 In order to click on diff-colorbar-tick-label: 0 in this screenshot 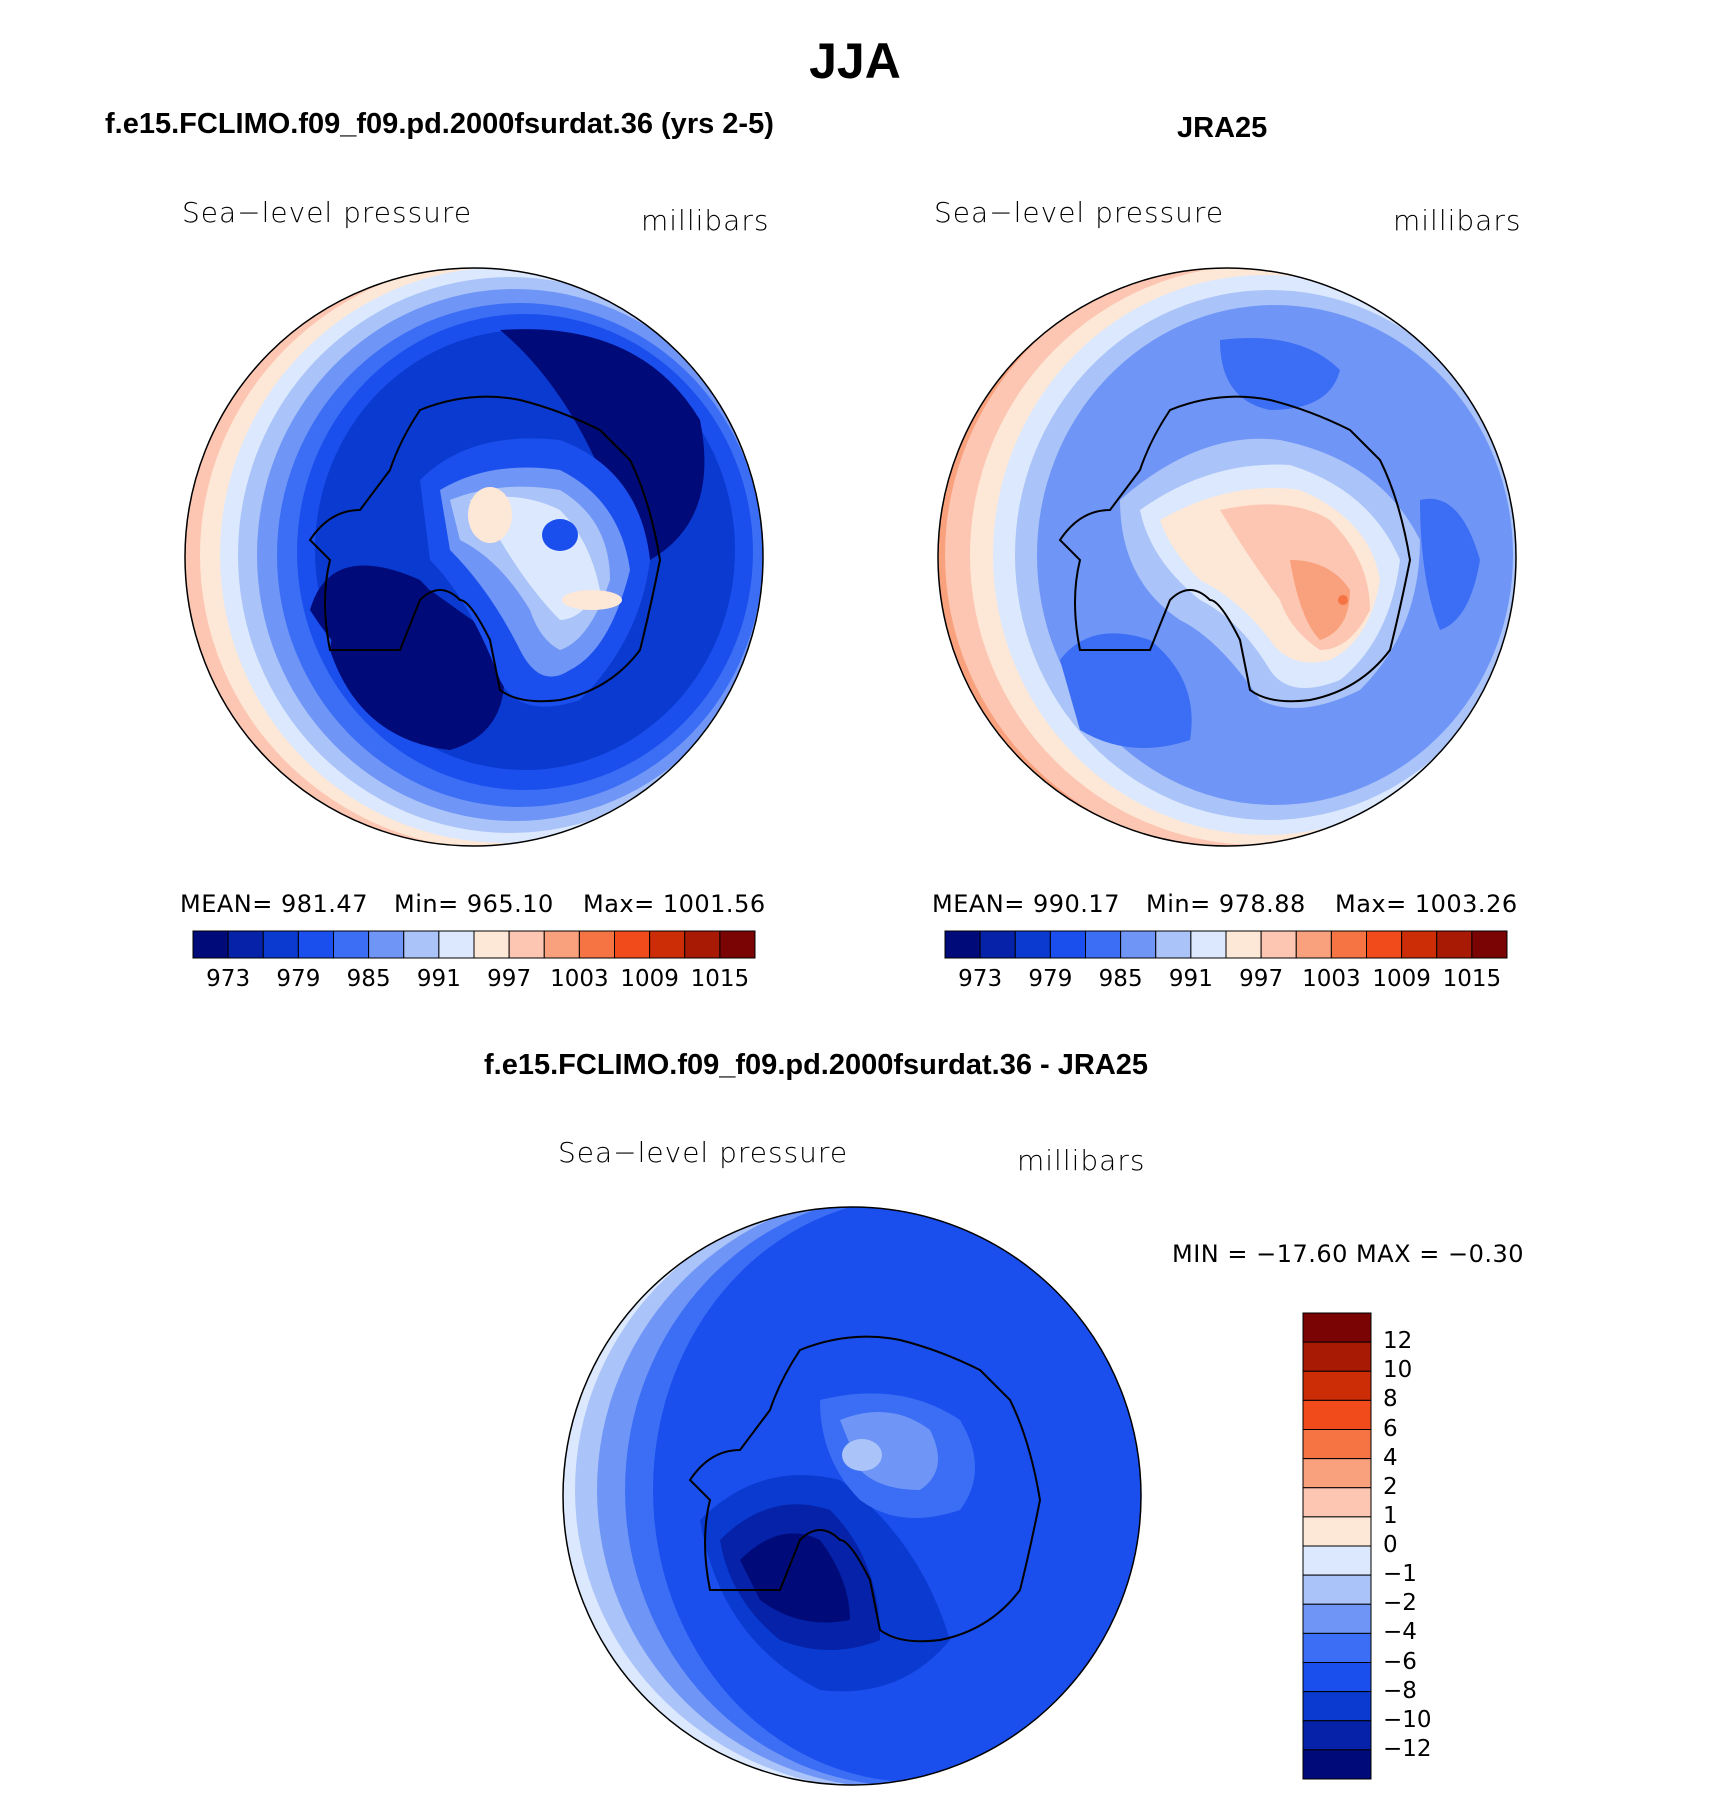, I will do `click(1390, 1545)`.